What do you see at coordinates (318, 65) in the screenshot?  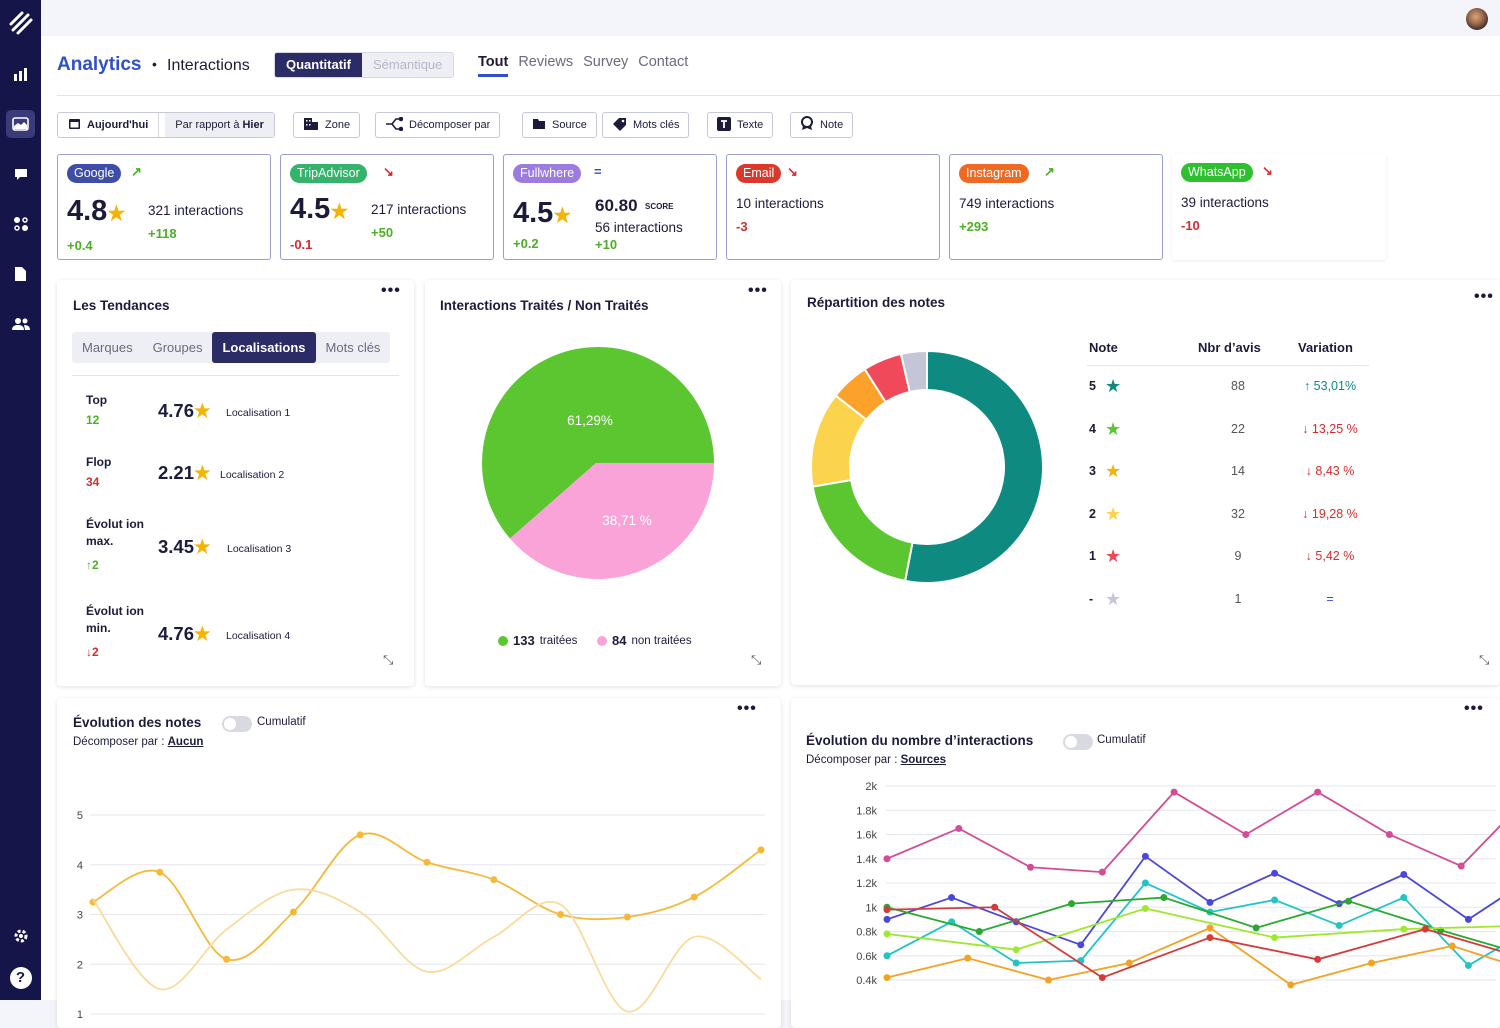 I see `tab-quantitatif: Quantitatif` at bounding box center [318, 65].